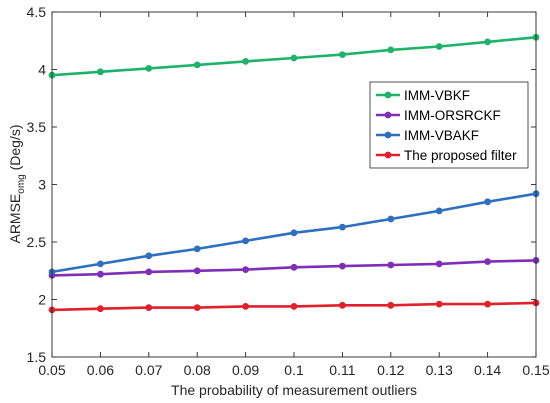 This screenshot has width=550, height=403. Describe the element at coordinates (441, 135) in the screenshot. I see `legend-label: IMM-VBAKF` at that location.